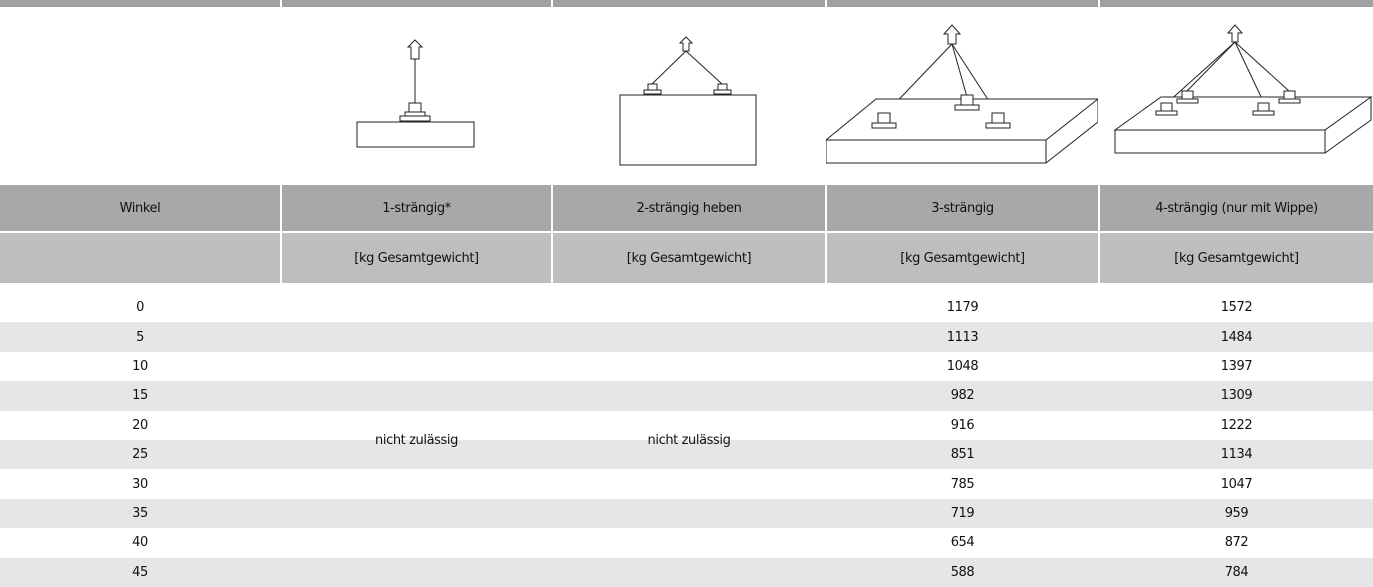 The image size is (1373, 587). What do you see at coordinates (416, 208) in the screenshot?
I see `header-cell: 1-strängig*` at bounding box center [416, 208].